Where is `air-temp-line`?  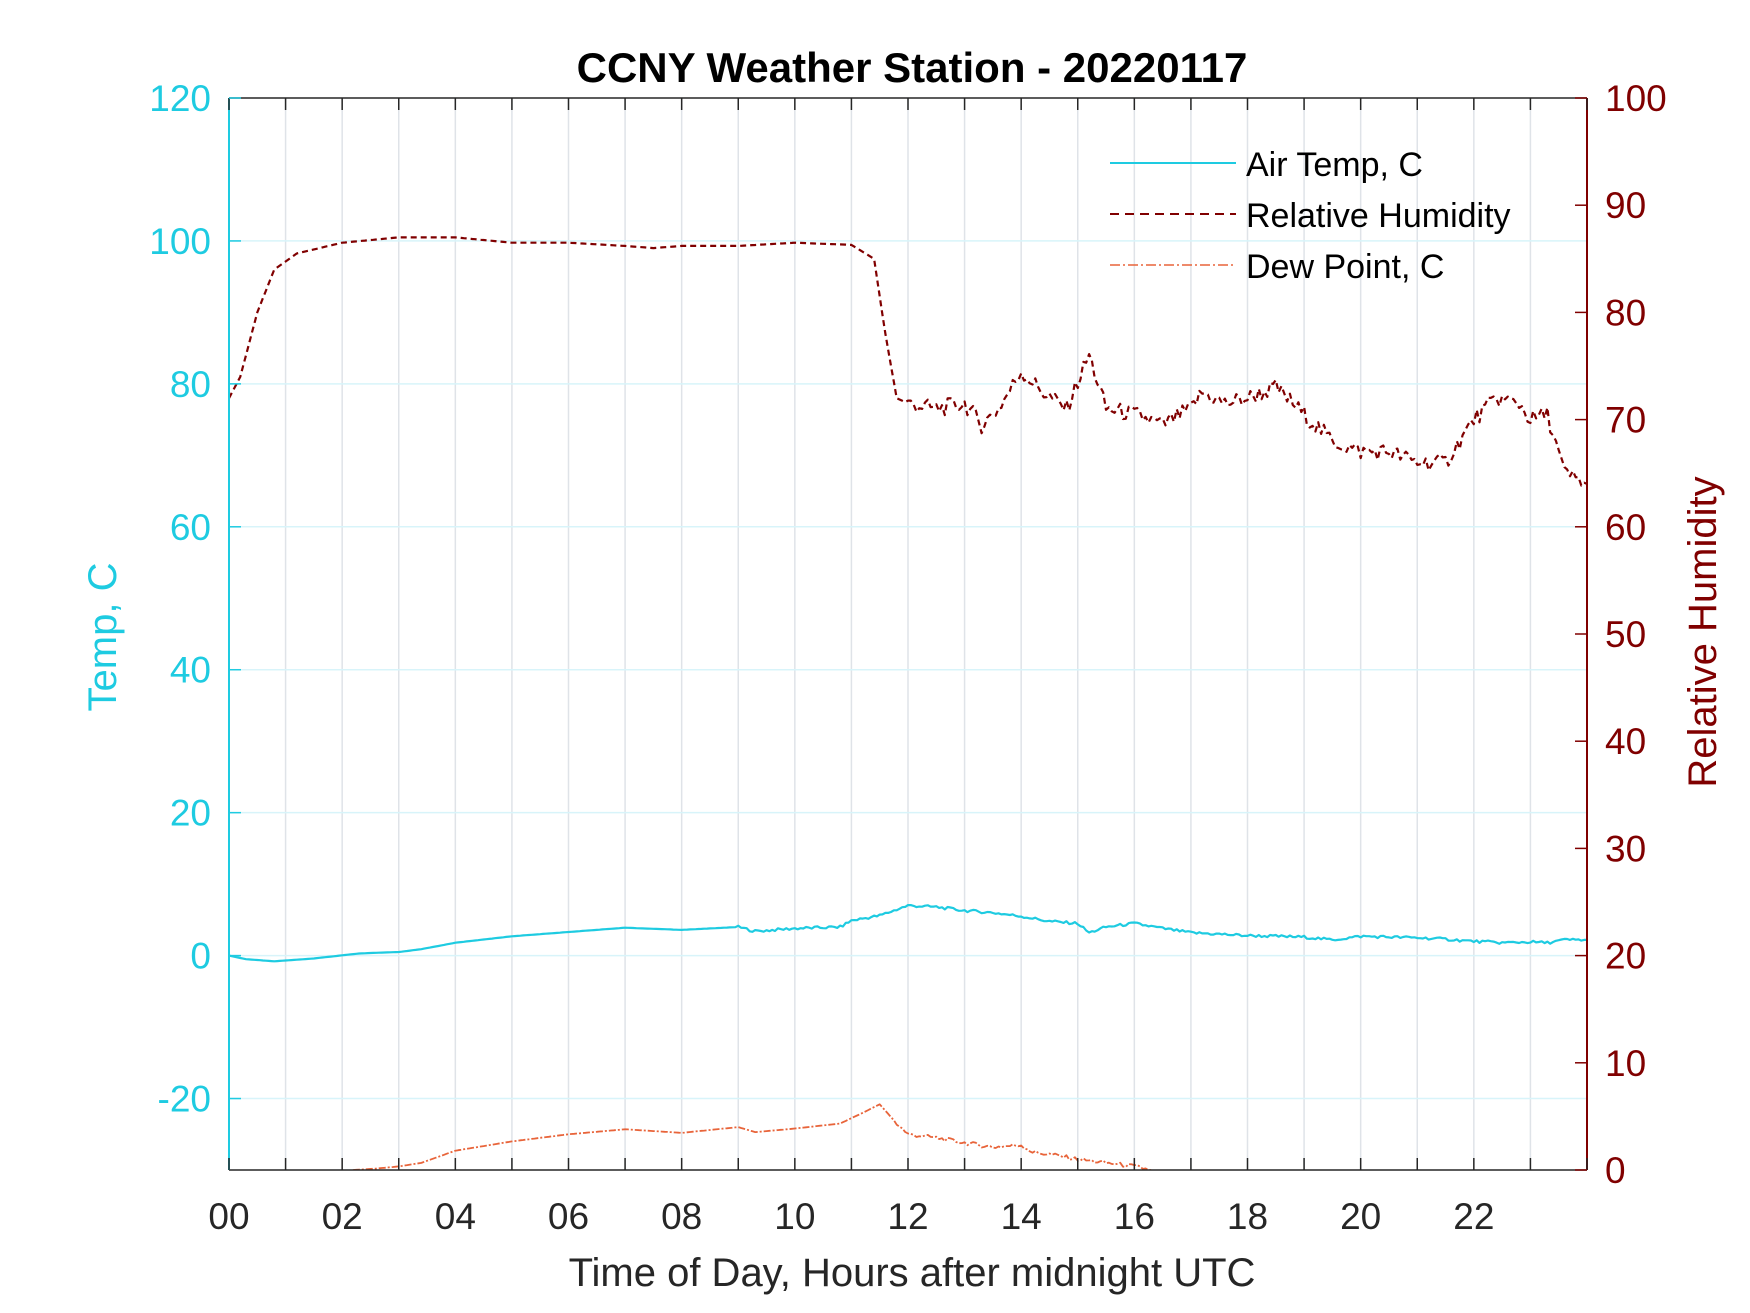 air-temp-line is located at coordinates (908, 933).